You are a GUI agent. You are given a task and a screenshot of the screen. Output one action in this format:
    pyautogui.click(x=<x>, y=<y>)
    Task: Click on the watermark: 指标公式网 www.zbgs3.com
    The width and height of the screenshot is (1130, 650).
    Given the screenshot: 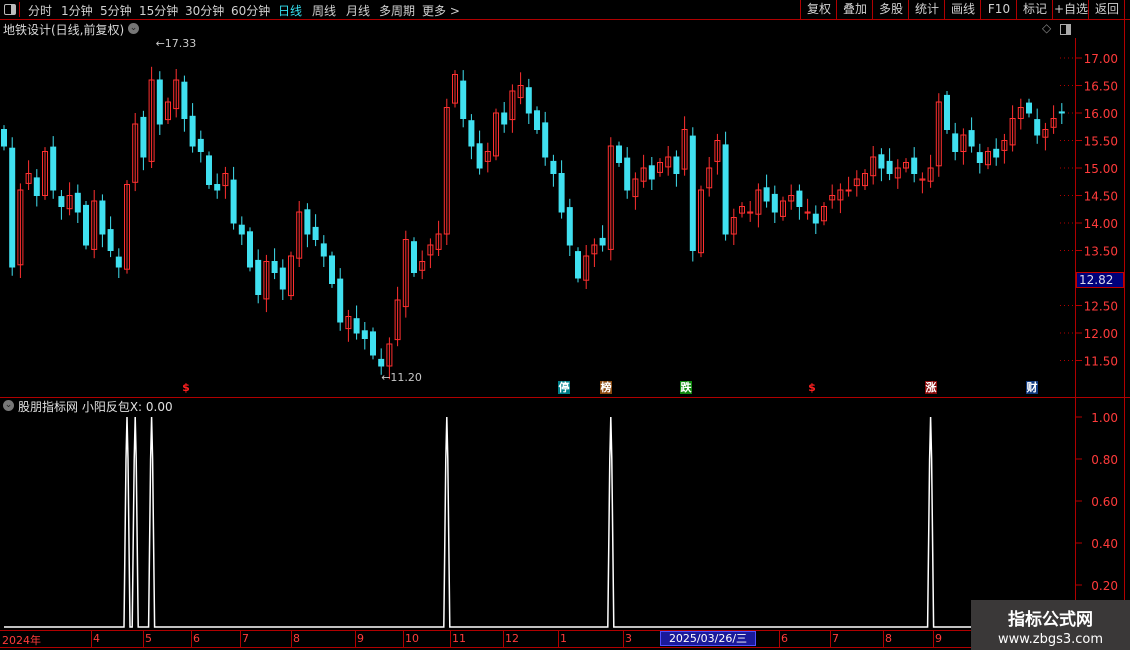 What is the action you would take?
    pyautogui.click(x=1050, y=625)
    